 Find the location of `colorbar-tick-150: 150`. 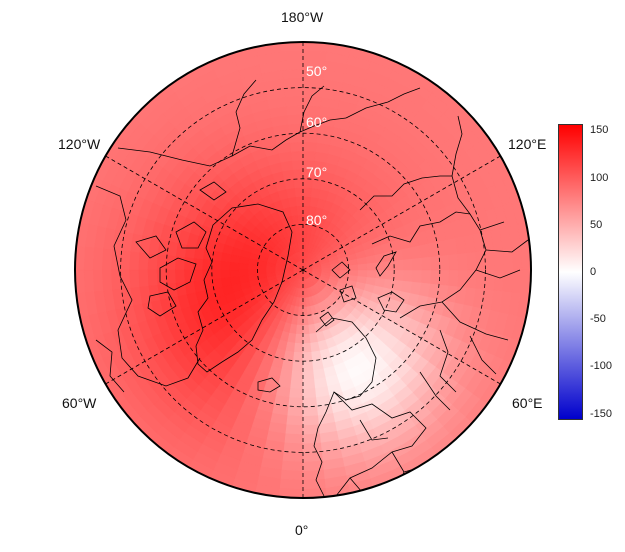

colorbar-tick-150: 150 is located at coordinates (599, 130).